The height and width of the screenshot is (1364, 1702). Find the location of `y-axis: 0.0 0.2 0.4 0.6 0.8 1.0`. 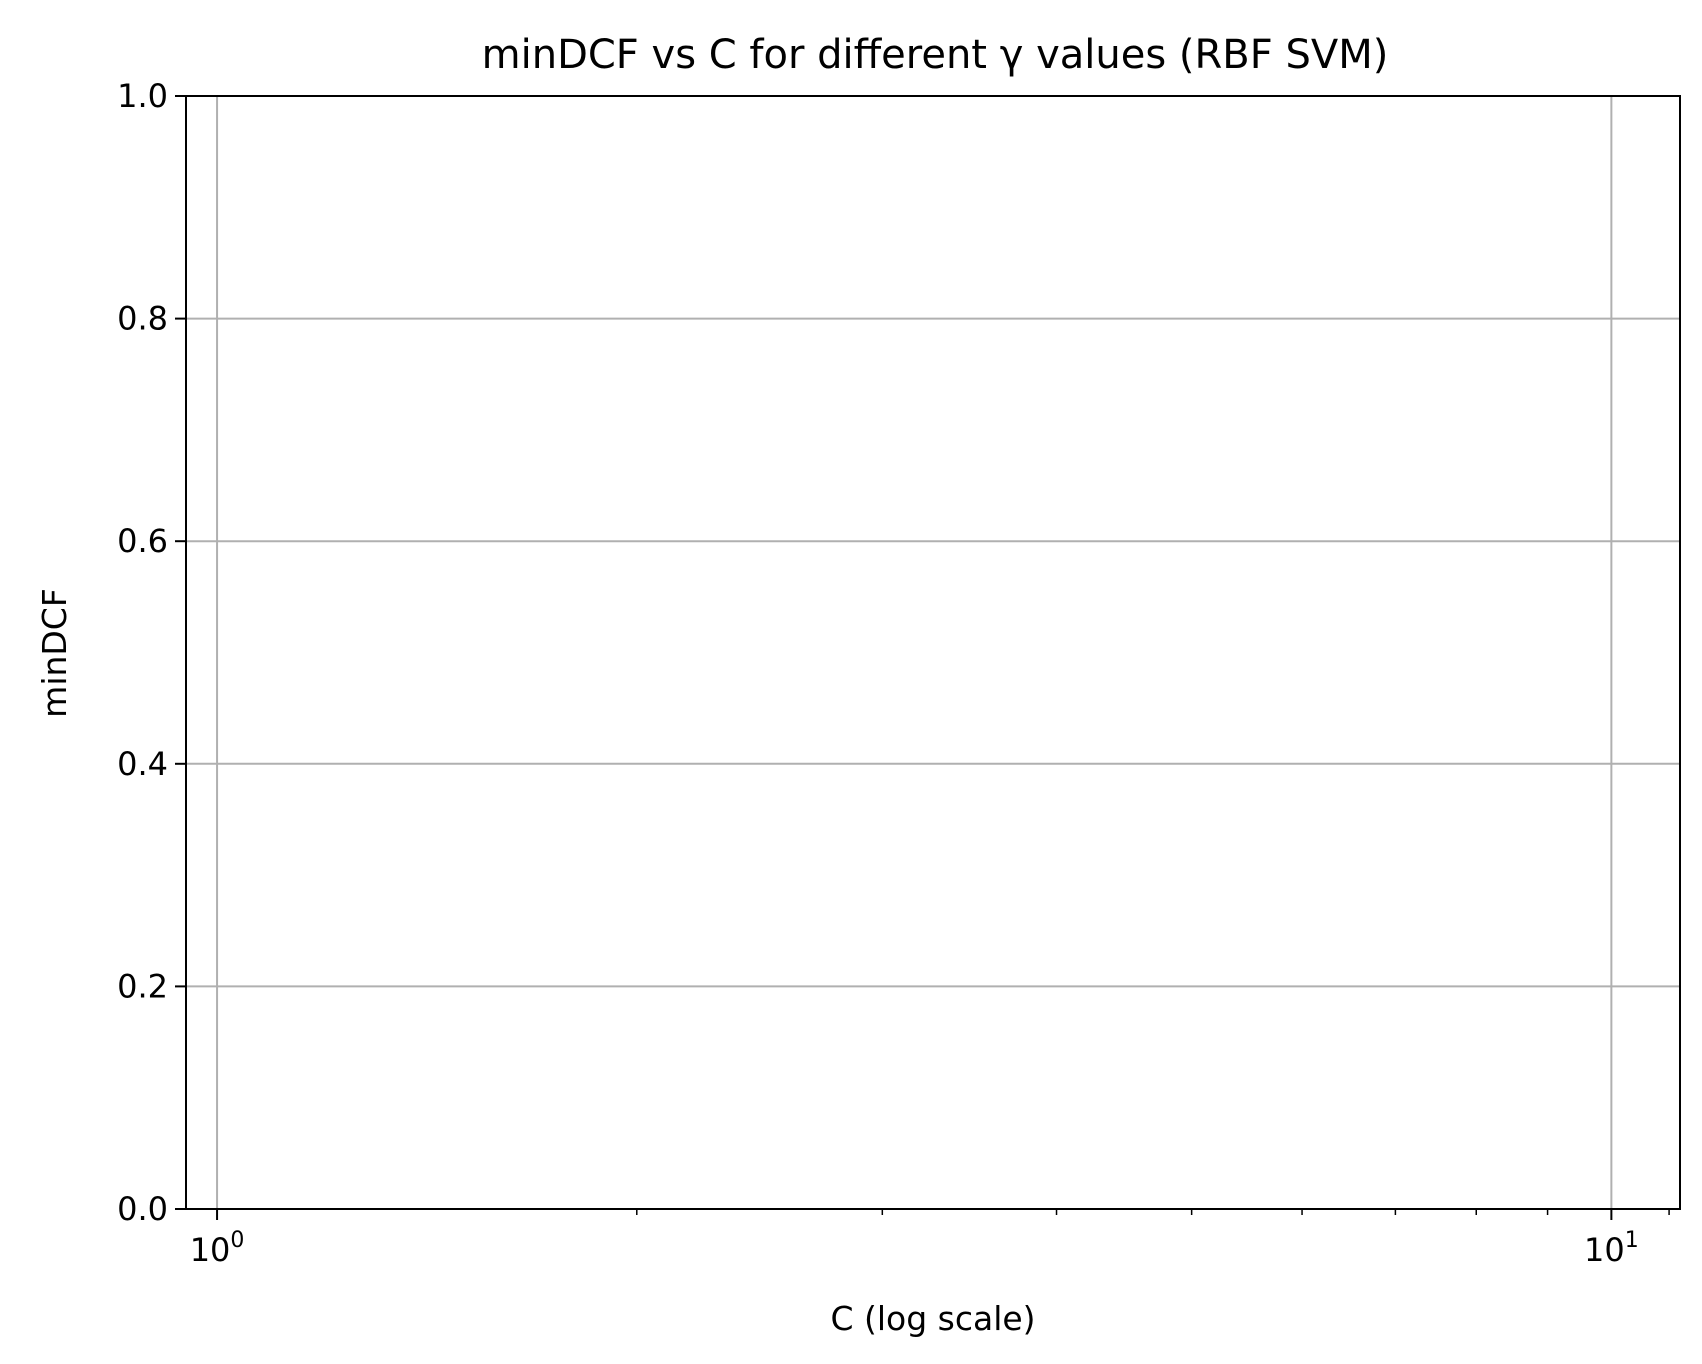

y-axis: 0.0 0.2 0.4 0.6 0.8 1.0 is located at coordinates (151, 652).